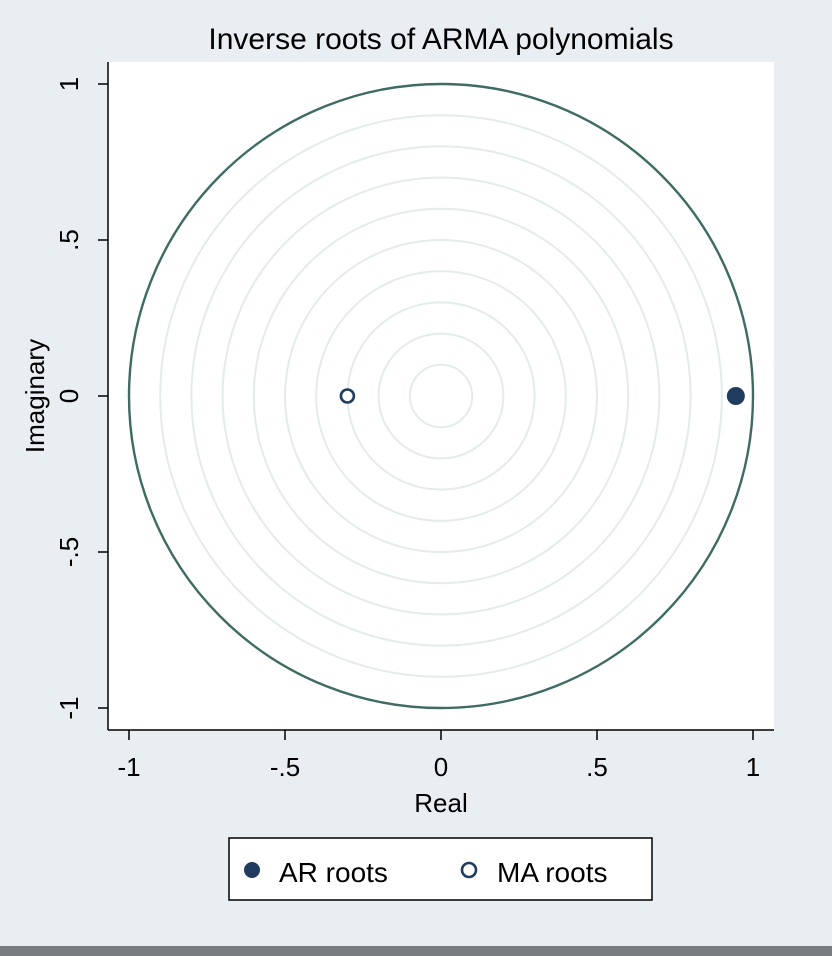 Image resolution: width=832 pixels, height=956 pixels. What do you see at coordinates (416, 951) in the screenshot?
I see `bottom-bar` at bounding box center [416, 951].